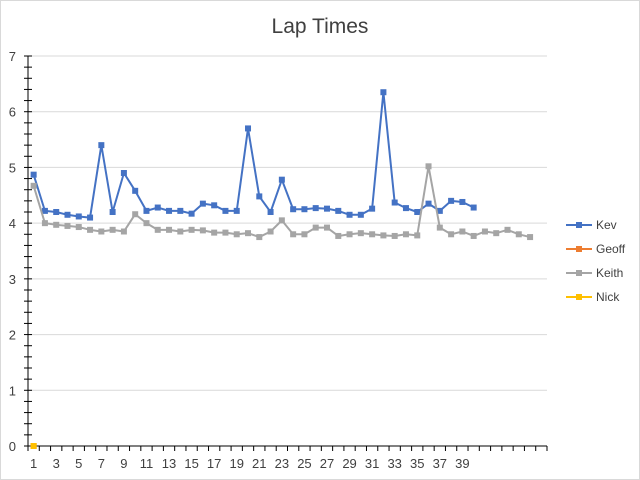 This screenshot has height=480, width=640. Describe the element at coordinates (282, 202) in the screenshot. I see `series-keith` at that location.